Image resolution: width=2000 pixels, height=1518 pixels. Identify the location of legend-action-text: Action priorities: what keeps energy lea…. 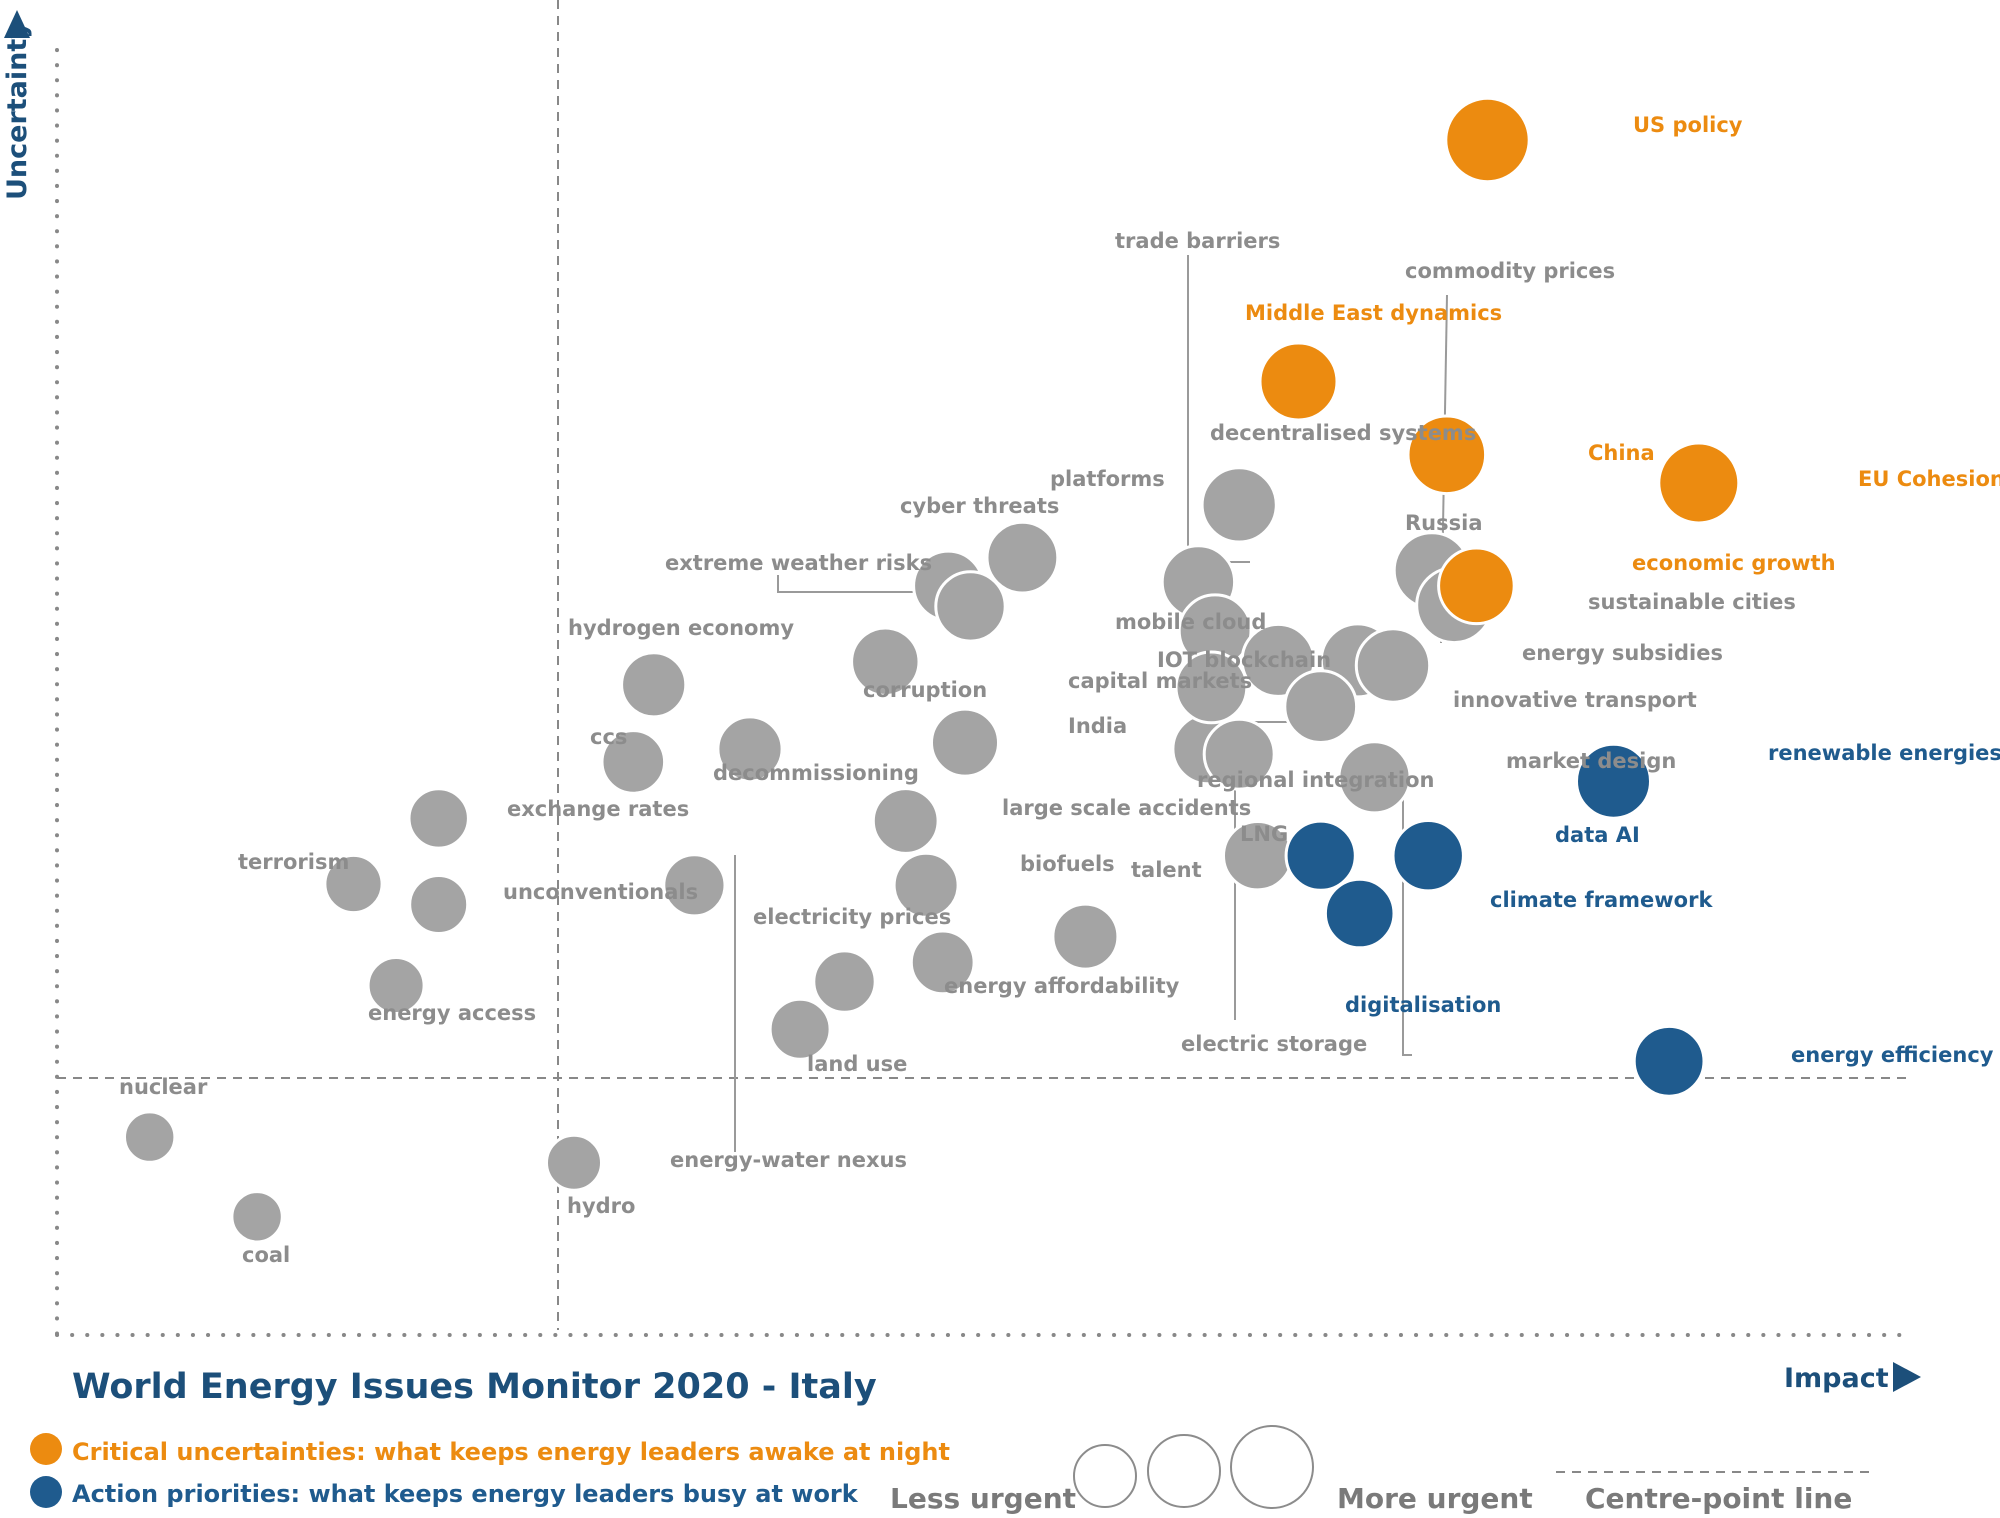
(465, 1494).